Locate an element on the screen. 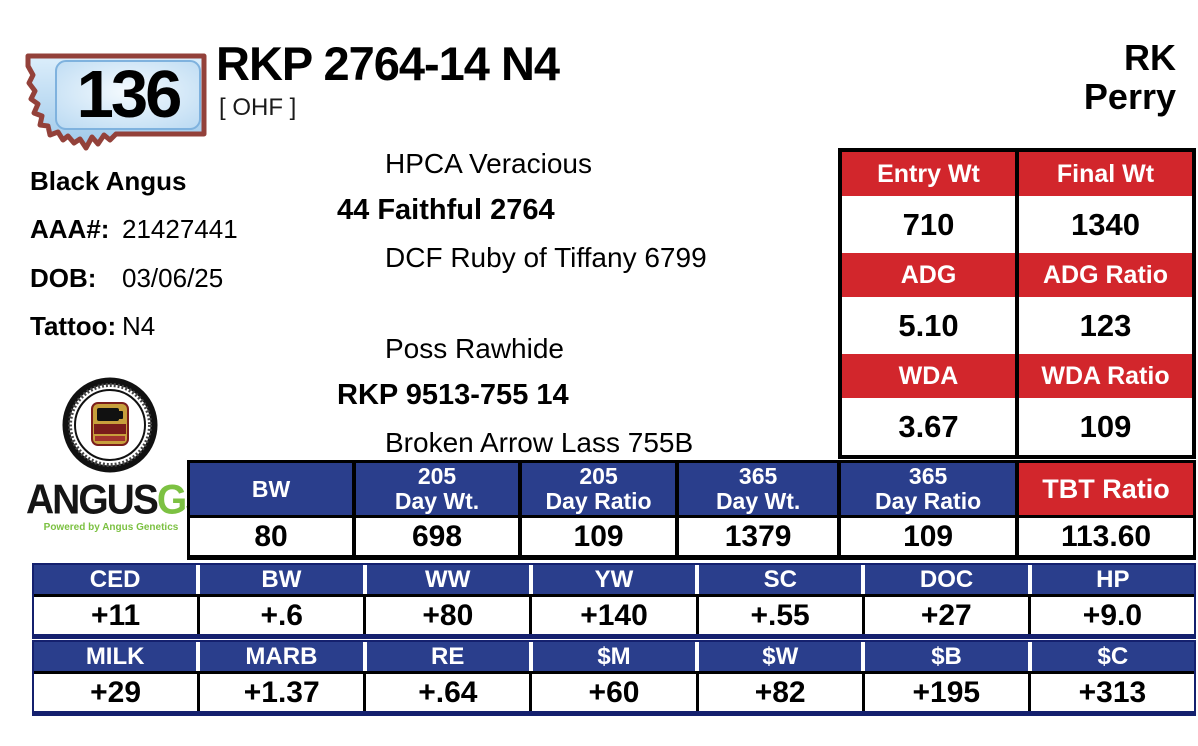 The width and height of the screenshot is (1198, 746). epd-value-cell: +27 is located at coordinates (944, 615).